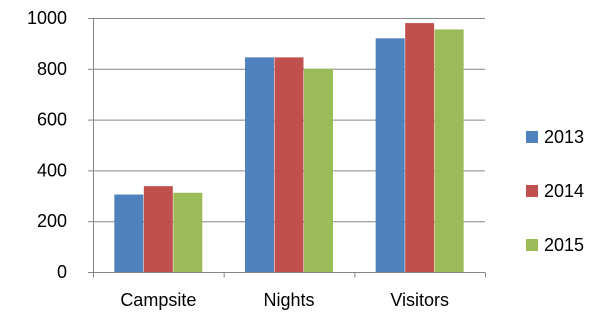  Describe the element at coordinates (52, 221) in the screenshot. I see `y-tick-label: 200` at that location.